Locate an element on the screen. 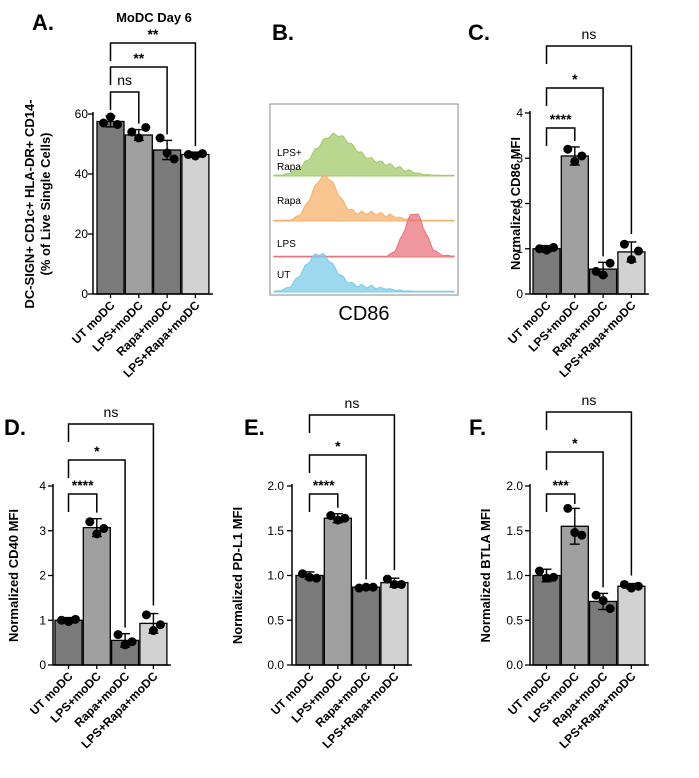 Image resolution: width=699 pixels, height=778 pixels. x-axis-title: CD86 is located at coordinates (363, 314).